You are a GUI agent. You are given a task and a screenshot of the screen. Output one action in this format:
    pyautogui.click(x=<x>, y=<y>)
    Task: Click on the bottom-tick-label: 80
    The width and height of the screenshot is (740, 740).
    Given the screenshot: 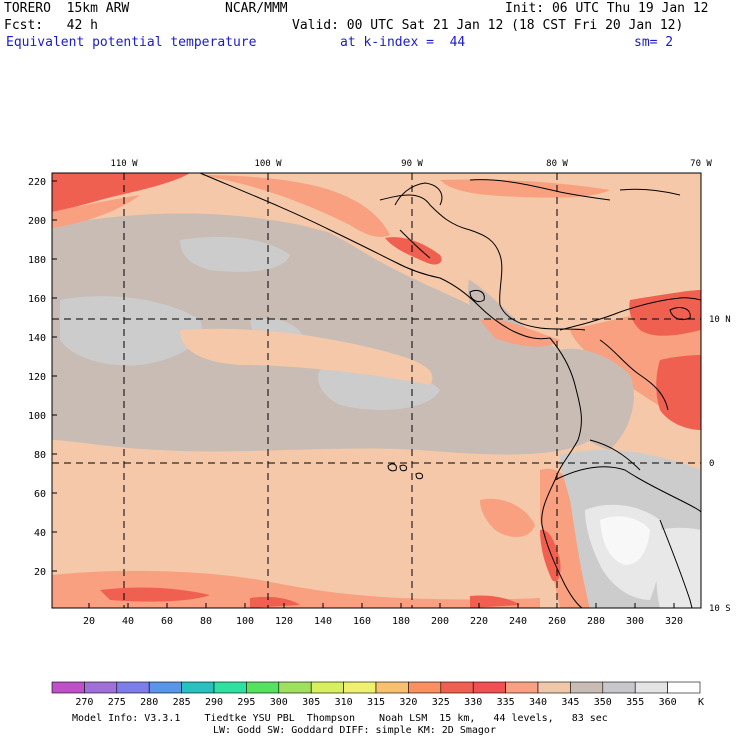 What is the action you would take?
    pyautogui.click(x=206, y=621)
    